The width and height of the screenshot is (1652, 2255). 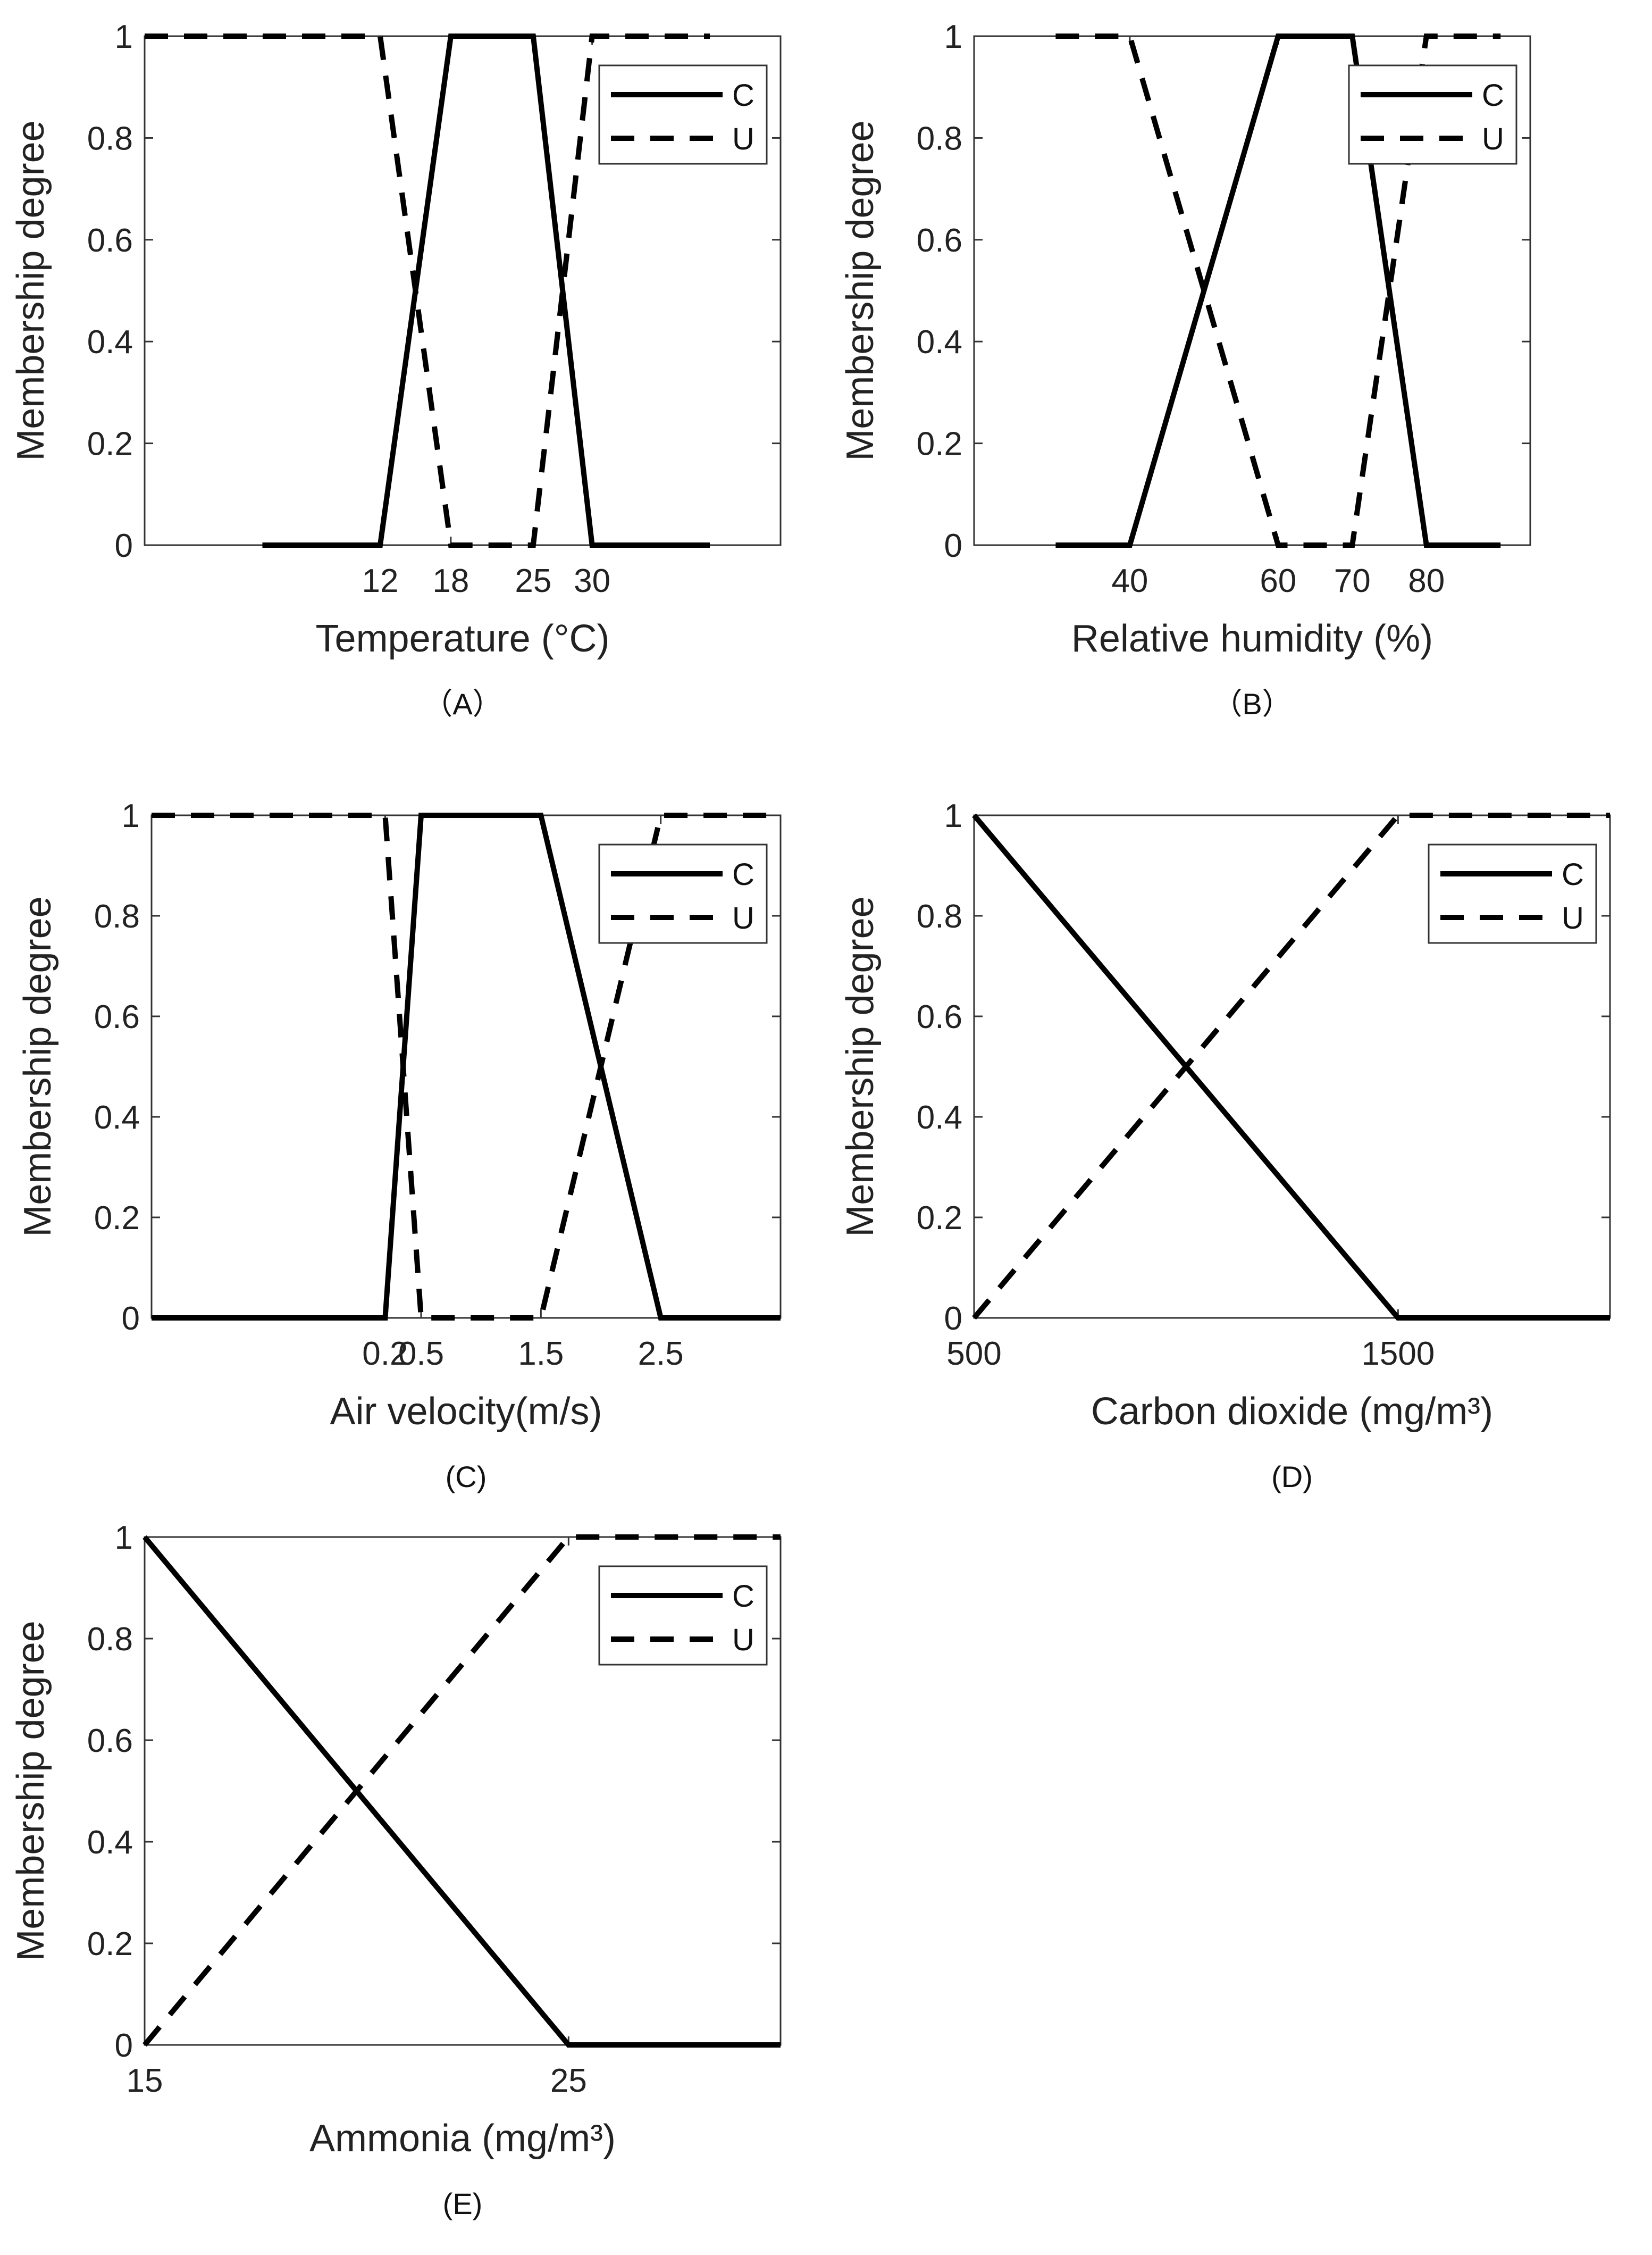 What do you see at coordinates (385, 1353) in the screenshot?
I see `x-tick-label: 0.2` at bounding box center [385, 1353].